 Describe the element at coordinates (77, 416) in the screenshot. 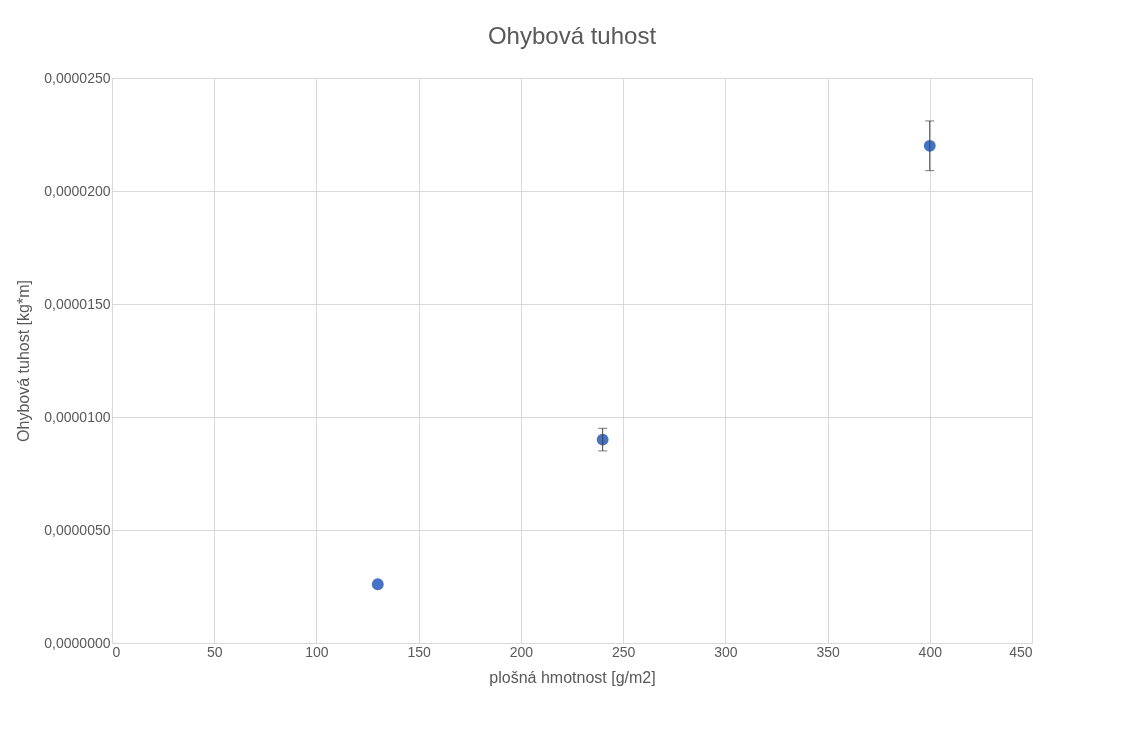

I see `y-tick-label: 0,0000100` at that location.